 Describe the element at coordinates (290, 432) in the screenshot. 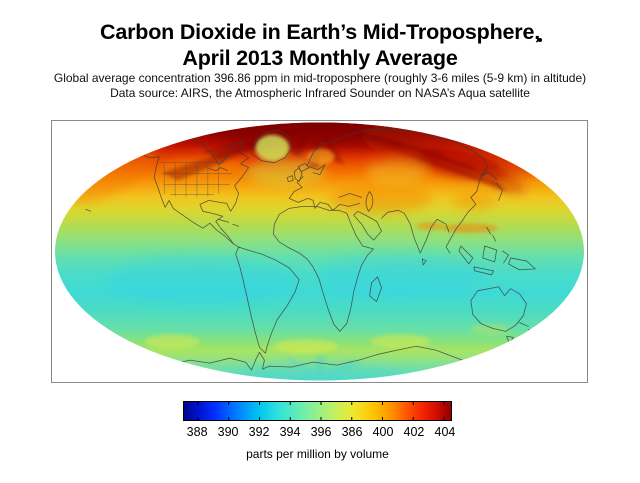

I see `colorbar-tick-label: 394` at that location.